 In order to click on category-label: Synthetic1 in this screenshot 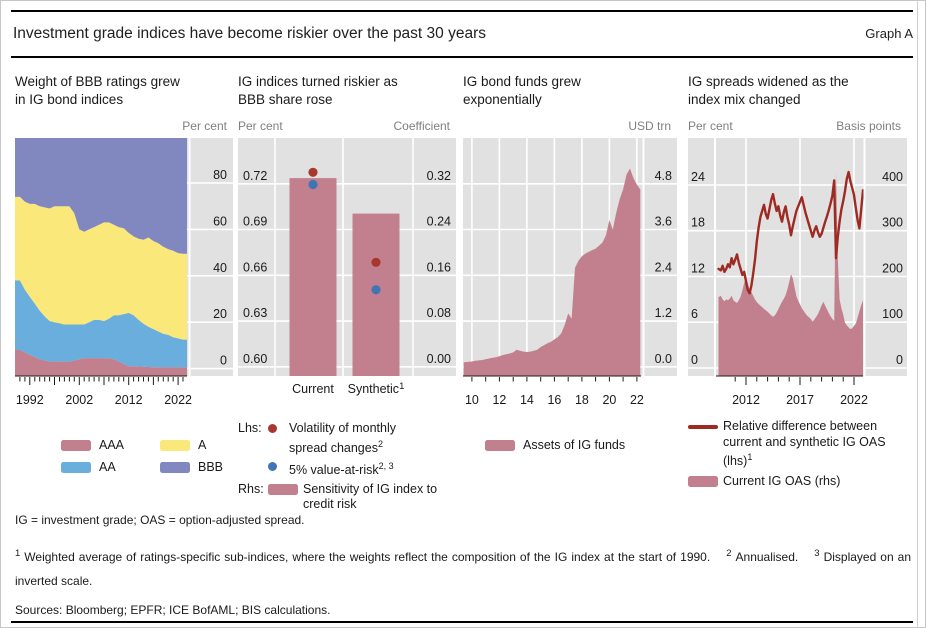, I will do `click(376, 388)`.